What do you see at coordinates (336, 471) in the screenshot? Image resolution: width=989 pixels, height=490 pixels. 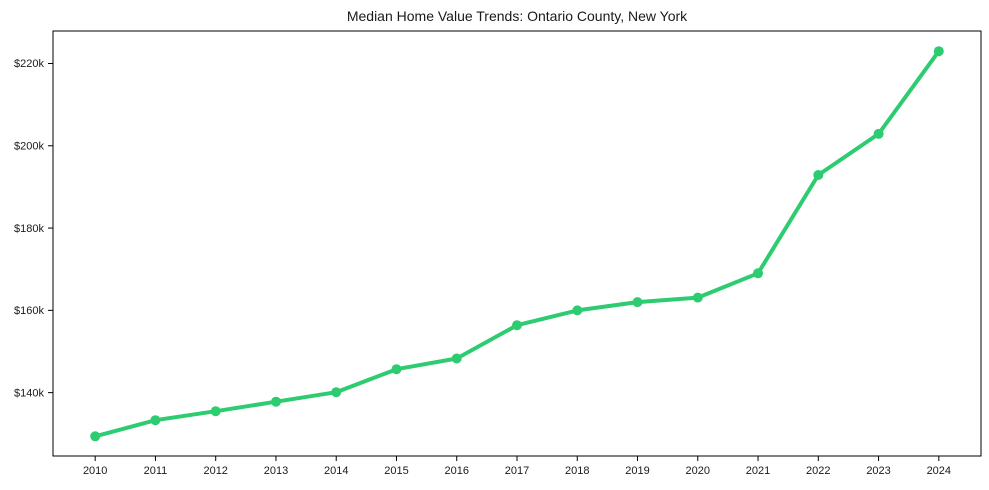 I see `x-tick-label: 2014` at bounding box center [336, 471].